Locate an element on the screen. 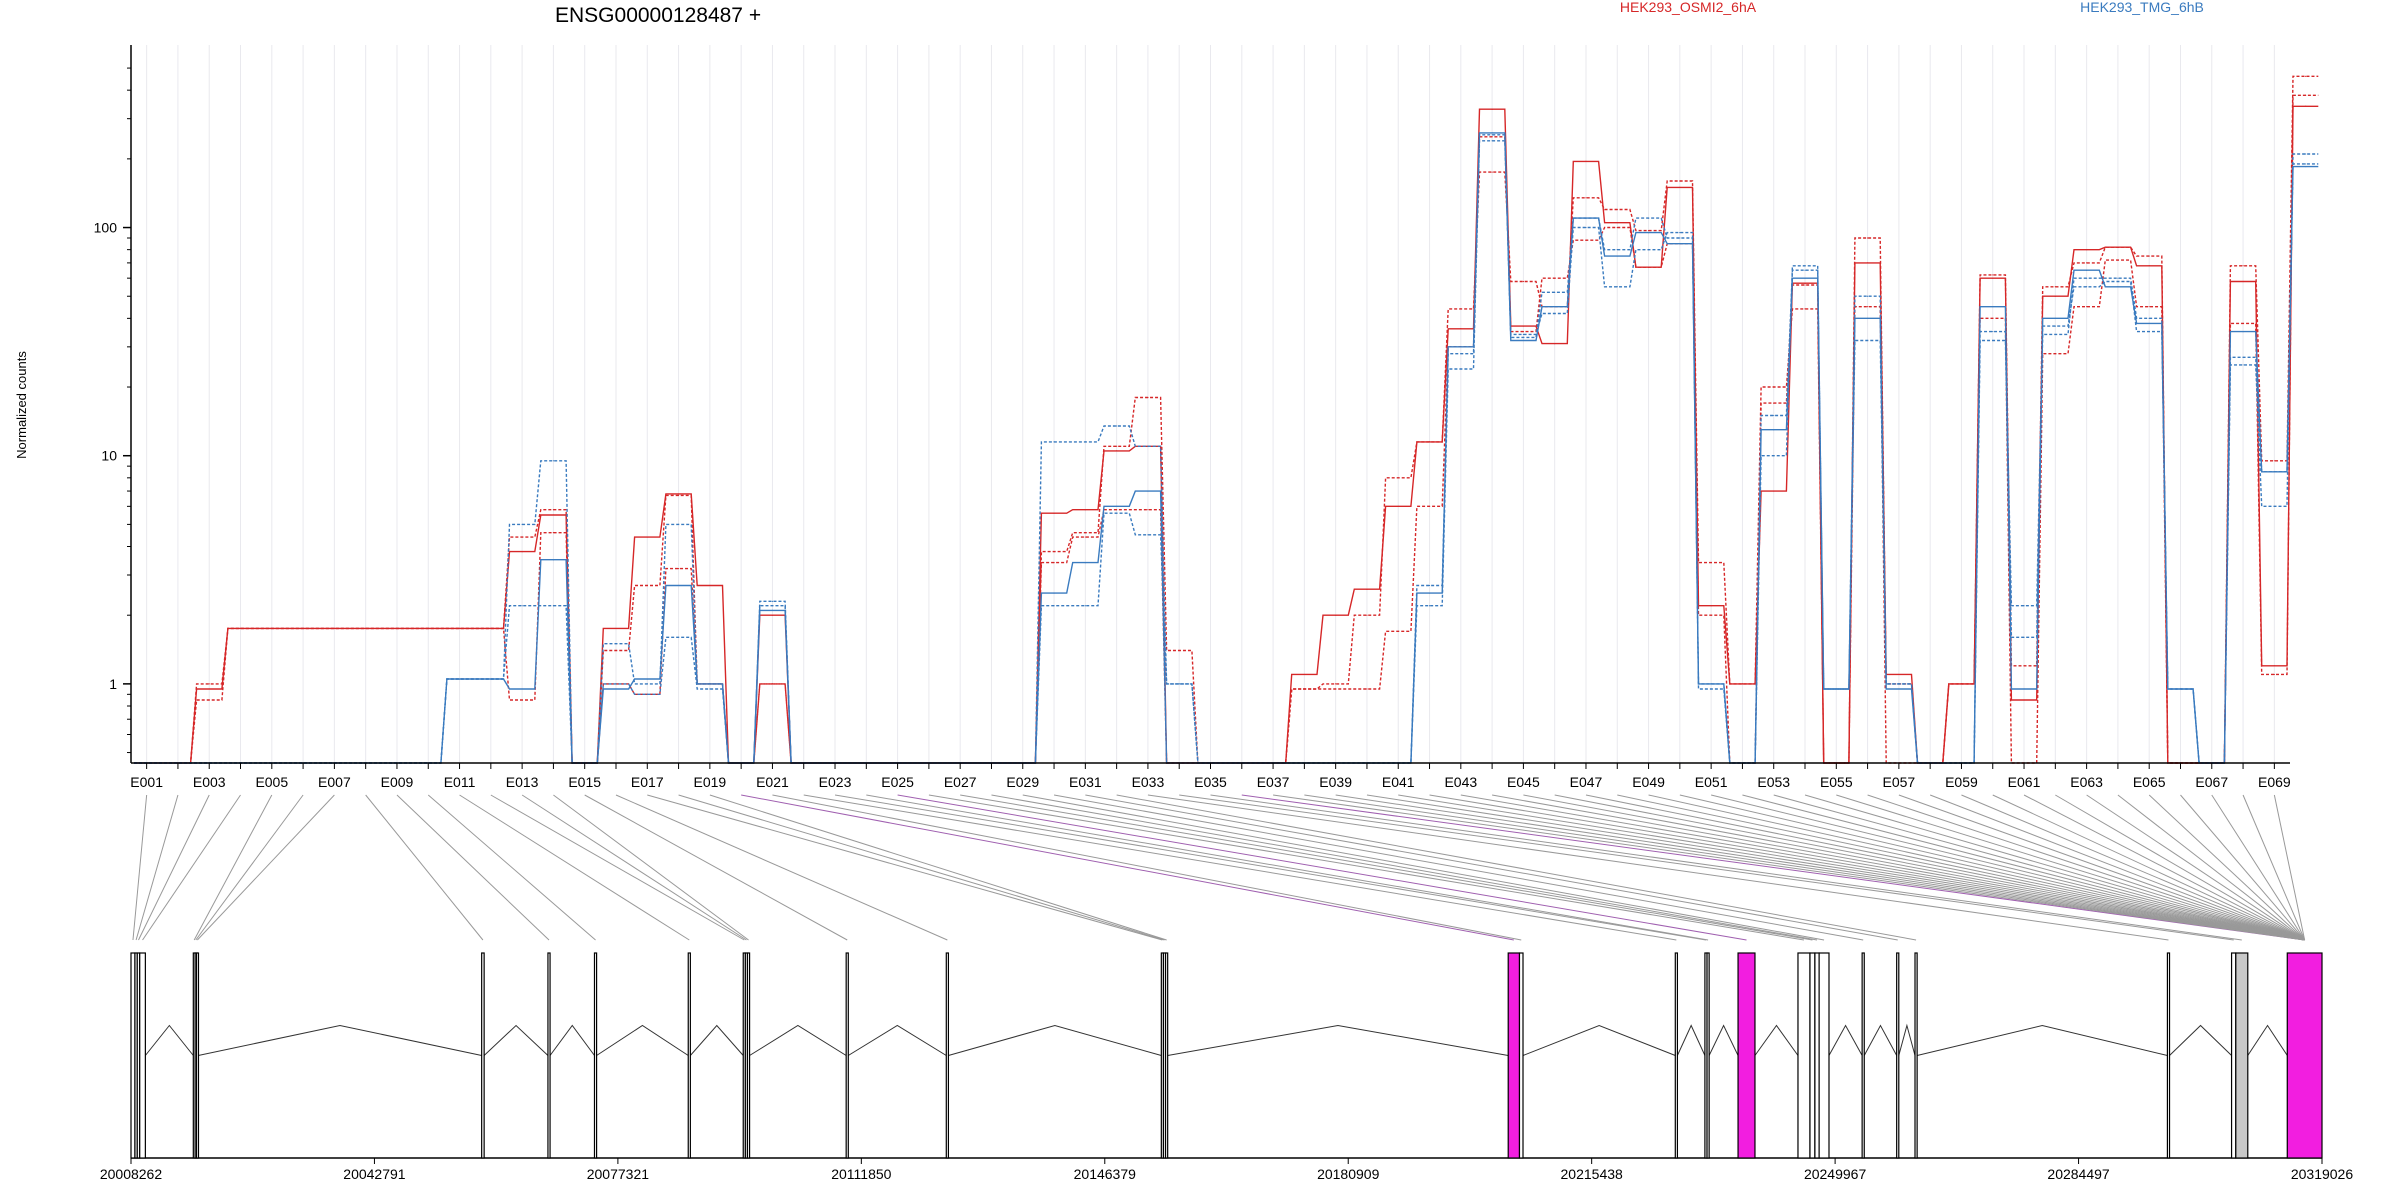  legend-condition-a: HEK293_OSMI2_6hA is located at coordinates (1688, 7).